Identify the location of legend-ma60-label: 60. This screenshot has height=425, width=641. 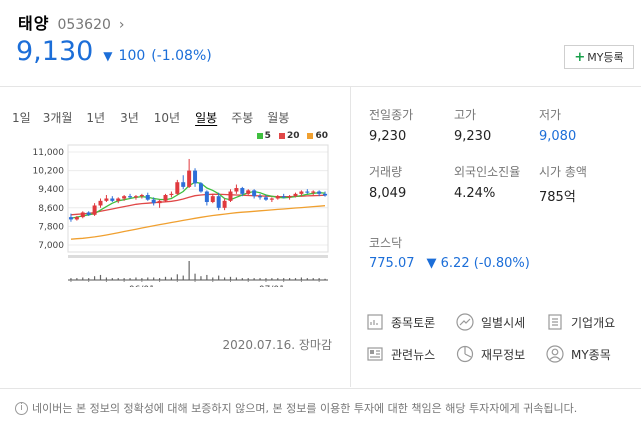
(321, 136).